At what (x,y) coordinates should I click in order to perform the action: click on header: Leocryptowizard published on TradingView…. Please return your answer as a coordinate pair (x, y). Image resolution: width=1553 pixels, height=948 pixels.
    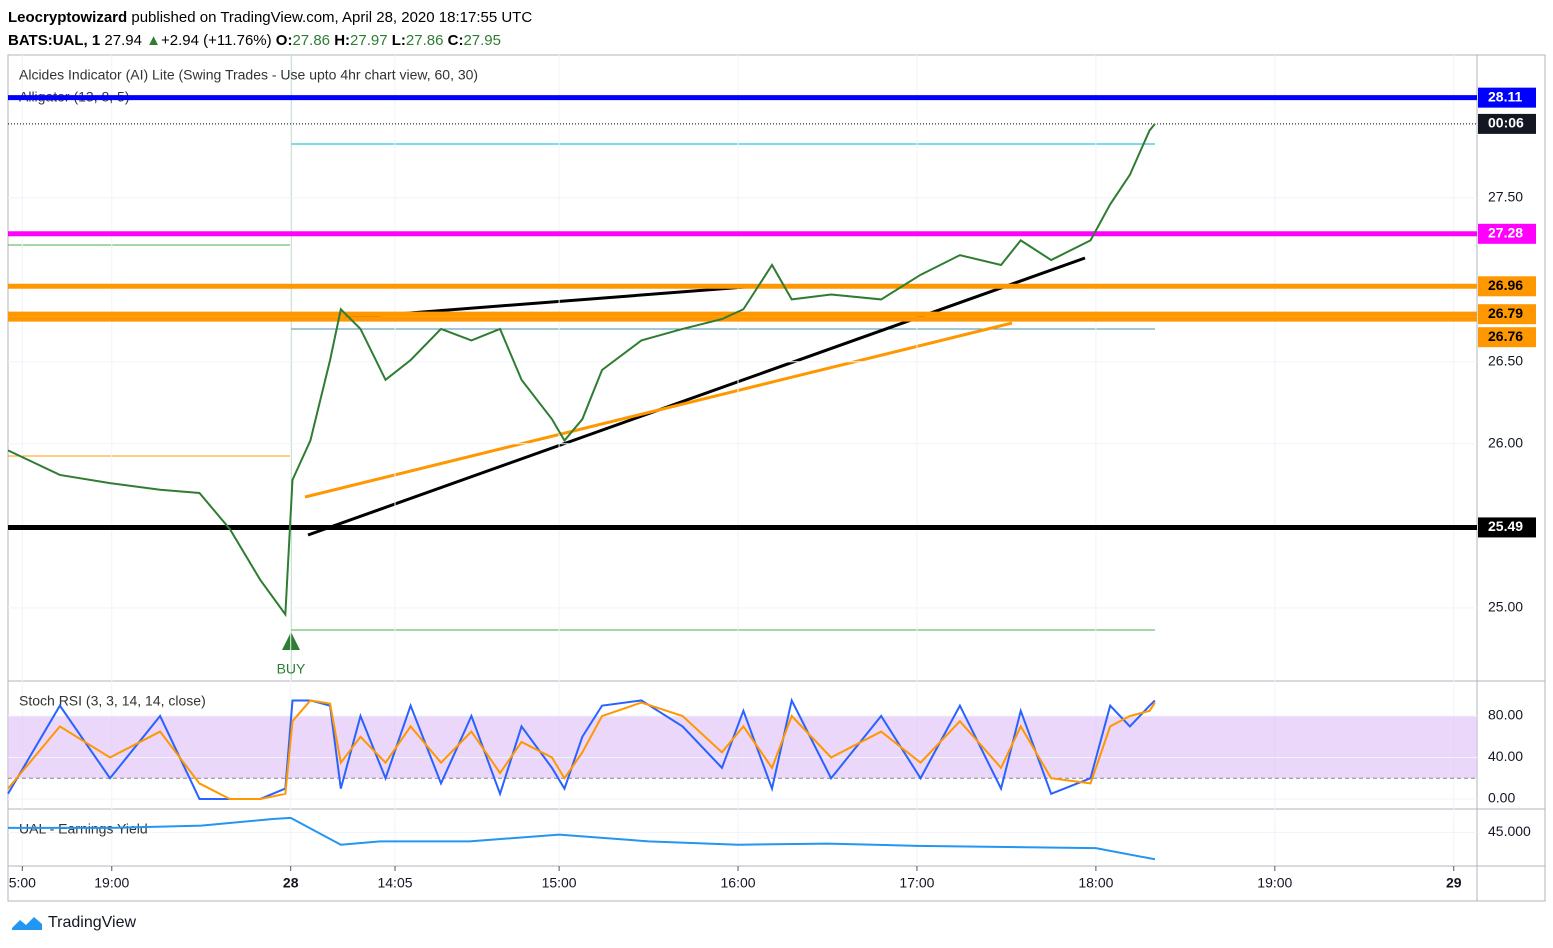
    Looking at the image, I should click on (270, 29).